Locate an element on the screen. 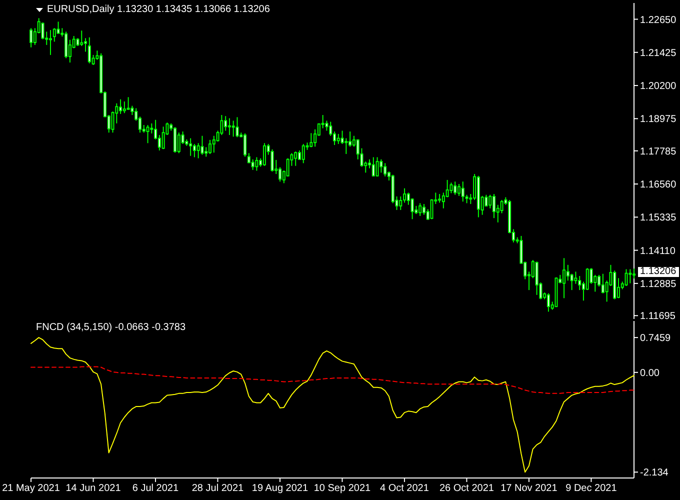 This screenshot has width=680, height=500. y-tick-label: -2.134 is located at coordinates (654, 473).